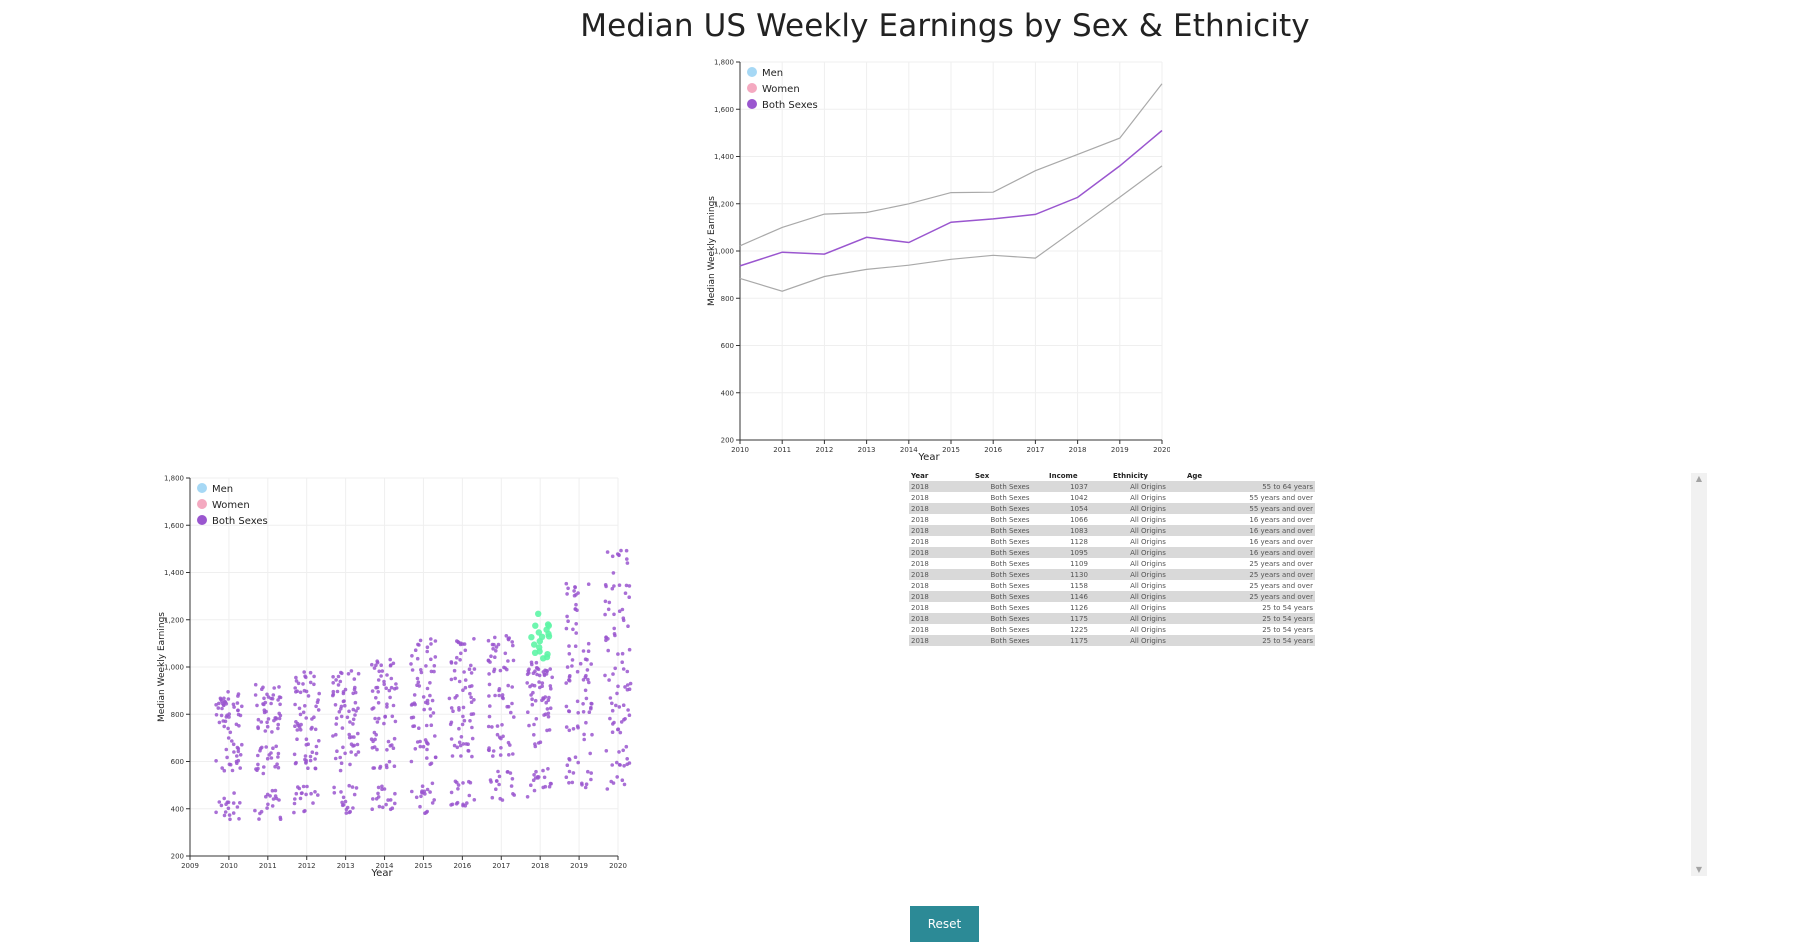 Image resolution: width=1806 pixels, height=952 pixels. Describe the element at coordinates (752, 104) in the screenshot. I see `legend-swatch` at that location.